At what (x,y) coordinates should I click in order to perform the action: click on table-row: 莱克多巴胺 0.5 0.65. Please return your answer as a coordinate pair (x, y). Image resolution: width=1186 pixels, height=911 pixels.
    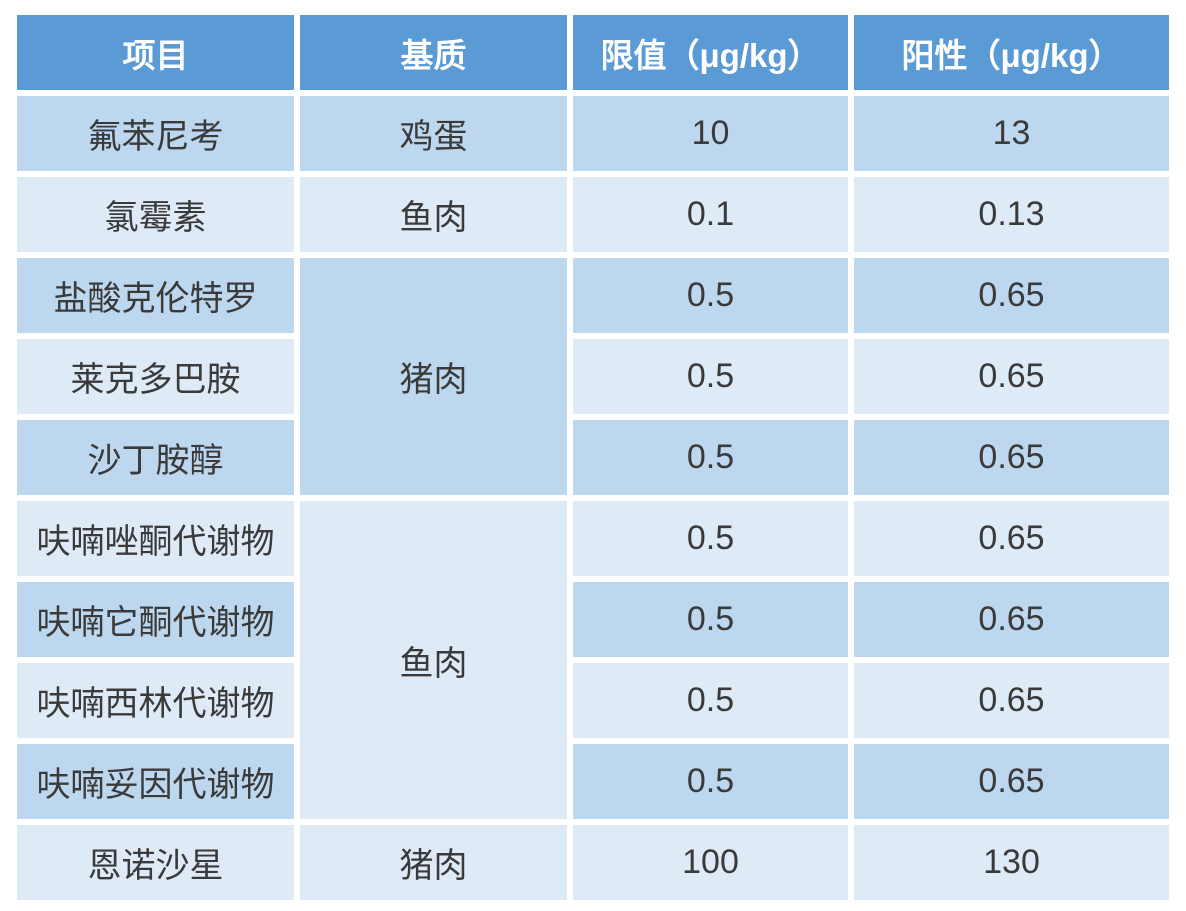
    Looking at the image, I should click on (593, 376).